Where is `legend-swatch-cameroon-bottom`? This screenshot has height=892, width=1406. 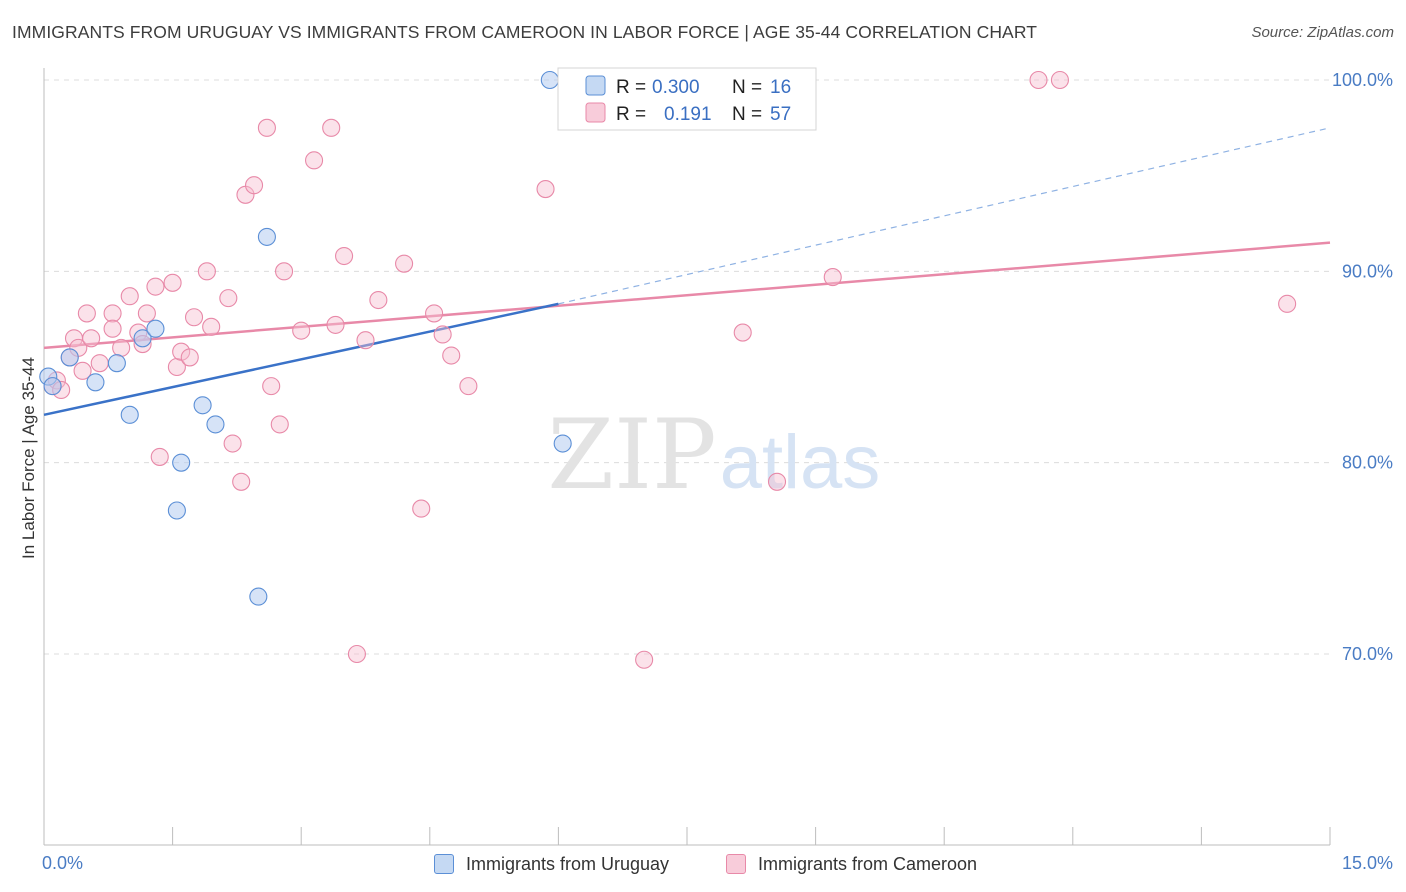
legend-swatch-cameroon-bottom is located at coordinates (736, 864).